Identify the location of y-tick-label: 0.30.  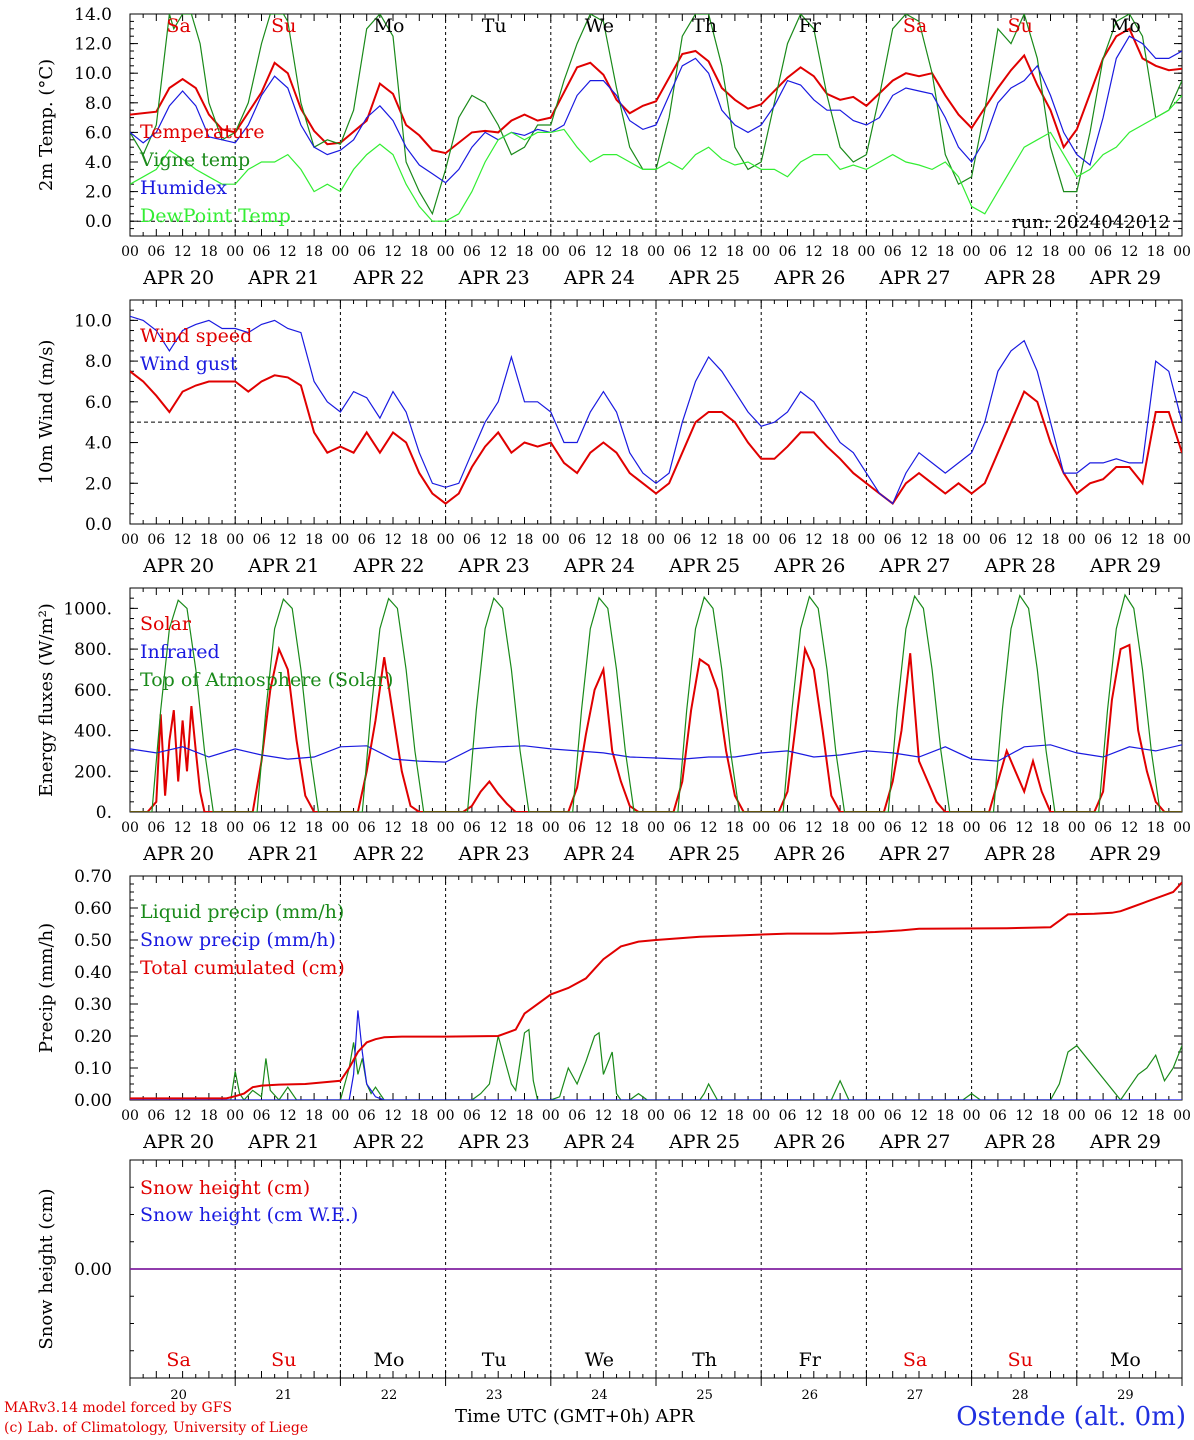
(93, 1005).